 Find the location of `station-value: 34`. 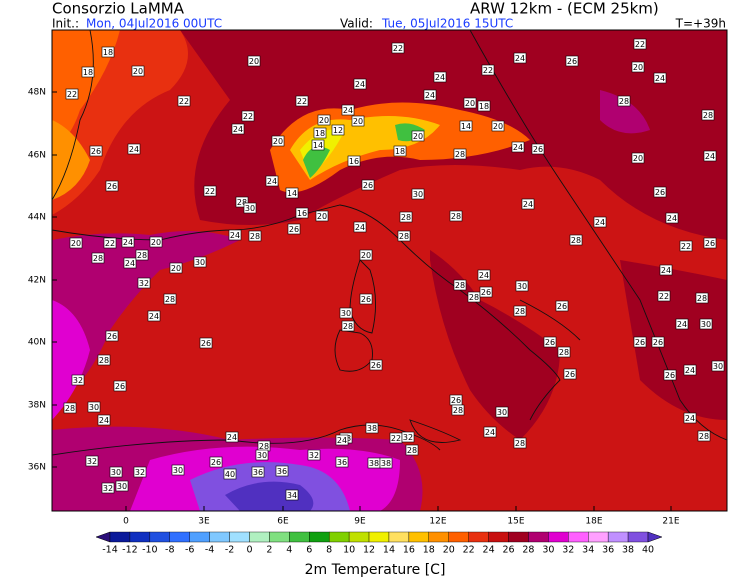

station-value: 34 is located at coordinates (292, 495).